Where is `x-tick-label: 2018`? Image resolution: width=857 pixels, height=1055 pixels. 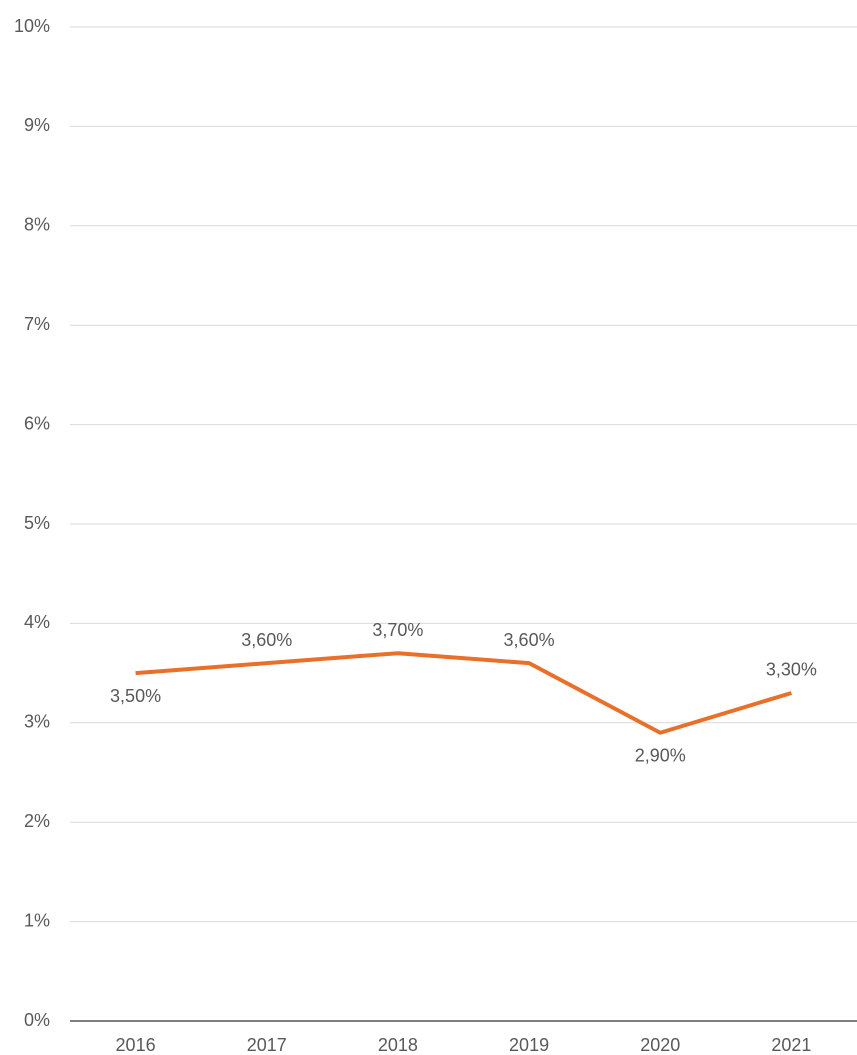 x-tick-label: 2018 is located at coordinates (398, 1045).